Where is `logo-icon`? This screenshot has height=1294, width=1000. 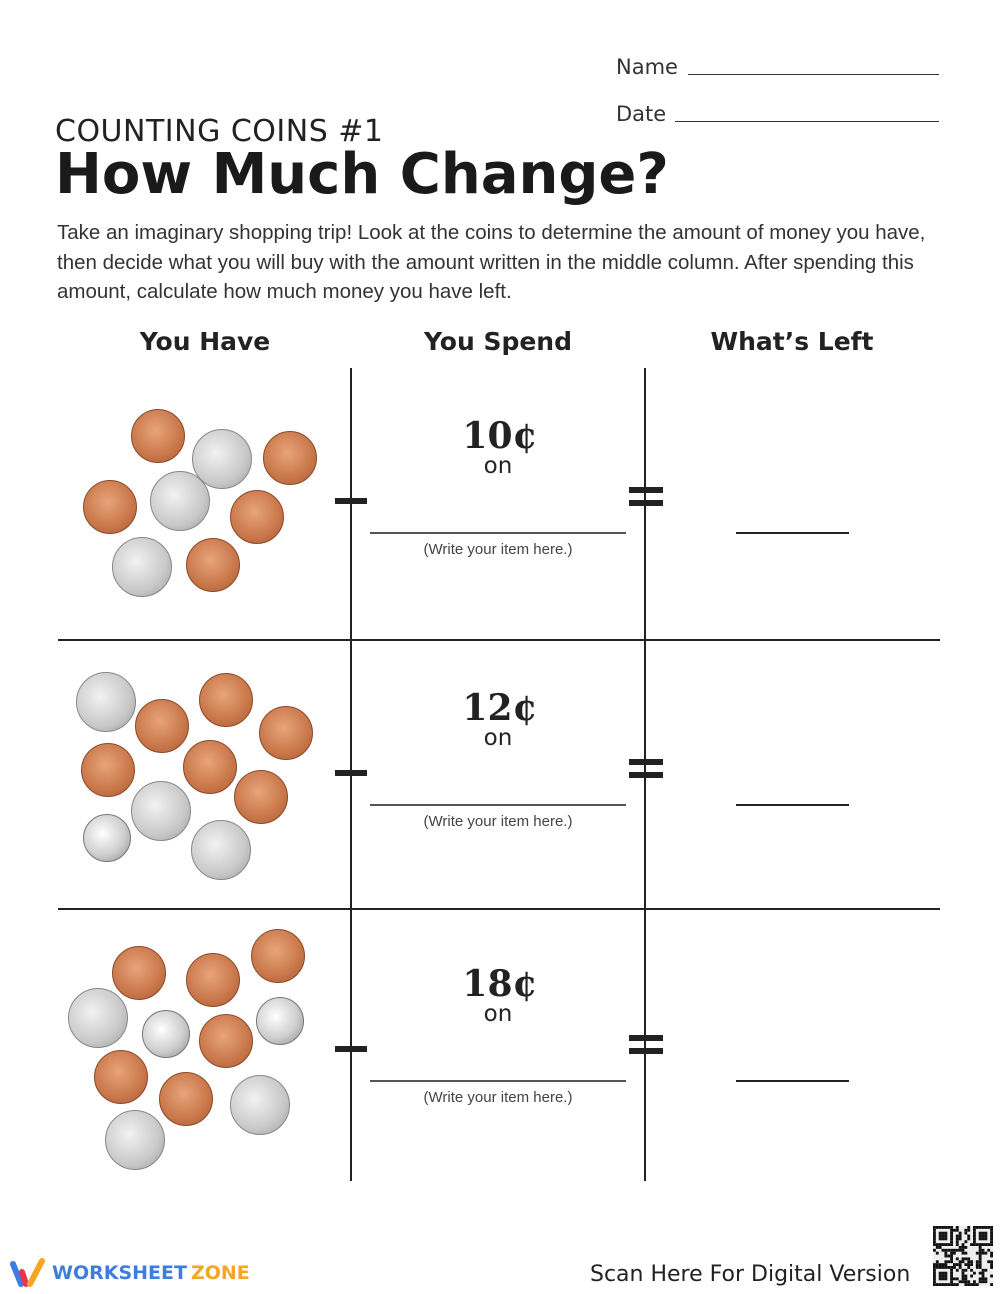 logo-icon is located at coordinates (27, 1272).